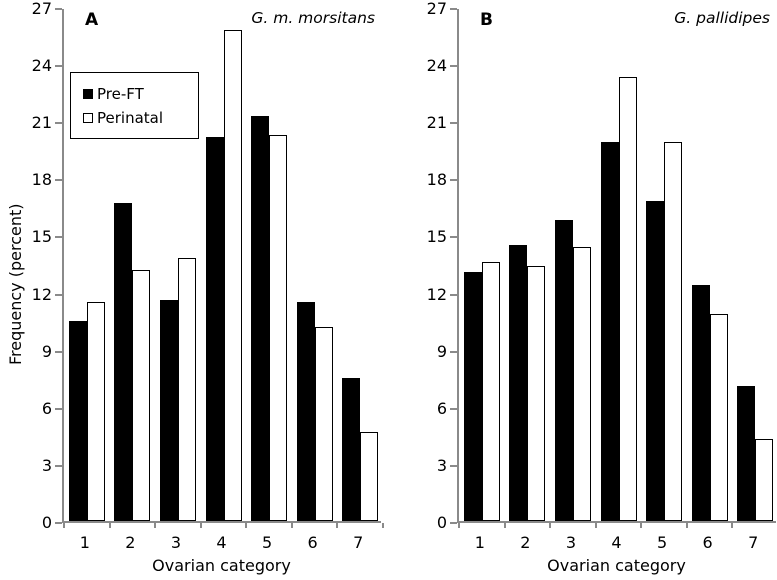 The width and height of the screenshot is (777, 580). I want to click on panel-letter-a: A, so click(92, 20).